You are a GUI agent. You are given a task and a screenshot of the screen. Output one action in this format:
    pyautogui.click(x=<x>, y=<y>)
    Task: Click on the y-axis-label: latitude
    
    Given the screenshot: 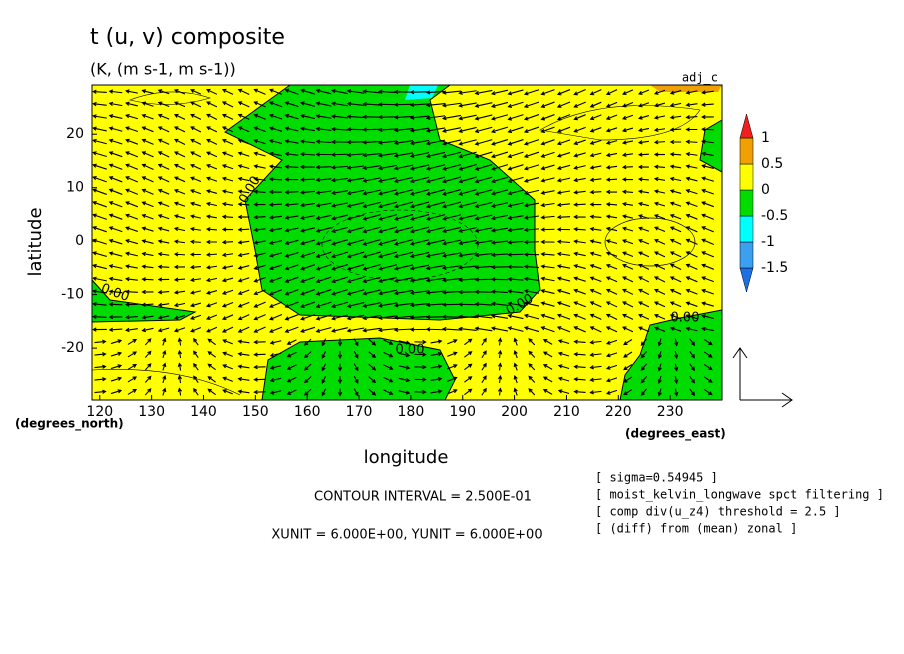 What is the action you would take?
    pyautogui.click(x=35, y=241)
    